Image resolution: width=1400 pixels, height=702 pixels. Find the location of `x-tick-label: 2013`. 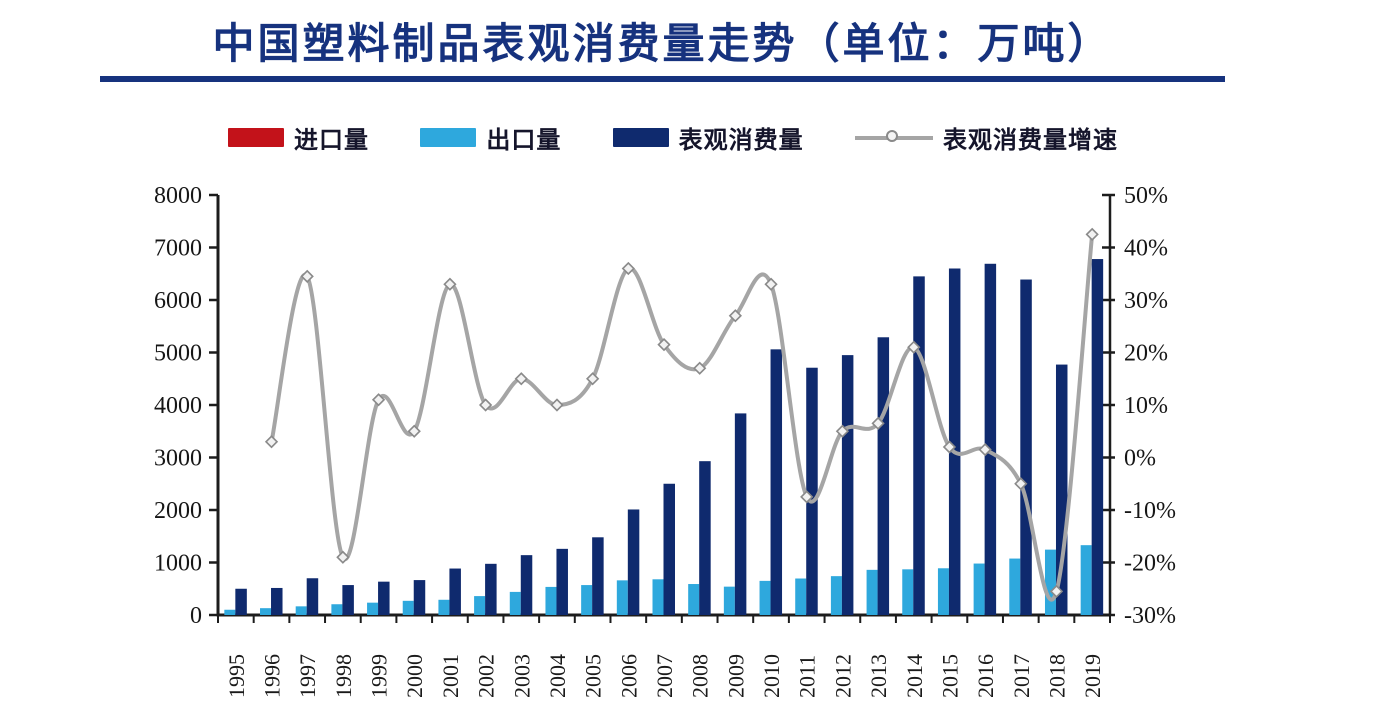

x-tick-label: 2013 is located at coordinates (878, 676).